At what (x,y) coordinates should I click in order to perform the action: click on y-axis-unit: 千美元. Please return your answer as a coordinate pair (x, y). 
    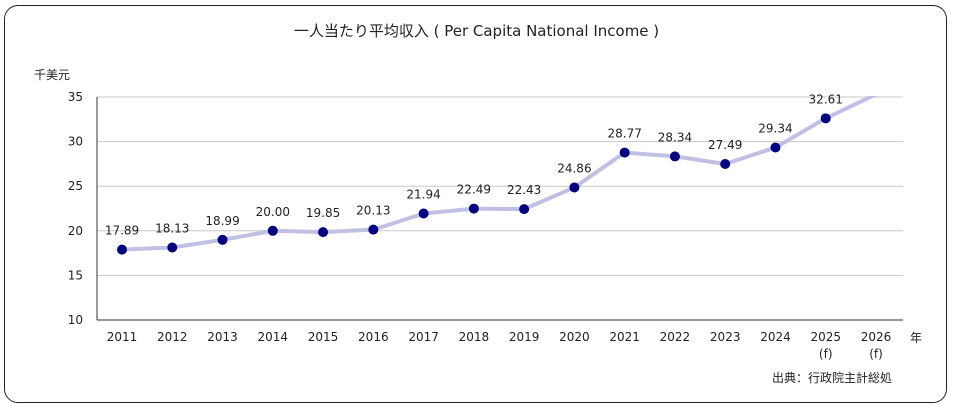
    Looking at the image, I should click on (52, 75).